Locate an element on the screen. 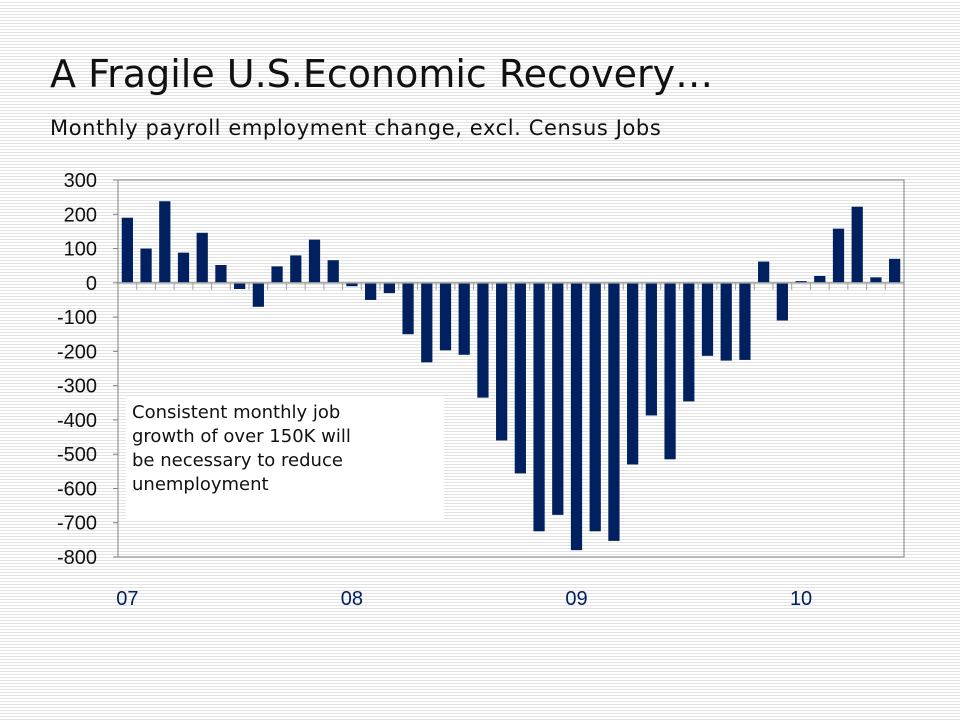 The height and width of the screenshot is (720, 960). y-tick-label: 0 is located at coordinates (91, 284).